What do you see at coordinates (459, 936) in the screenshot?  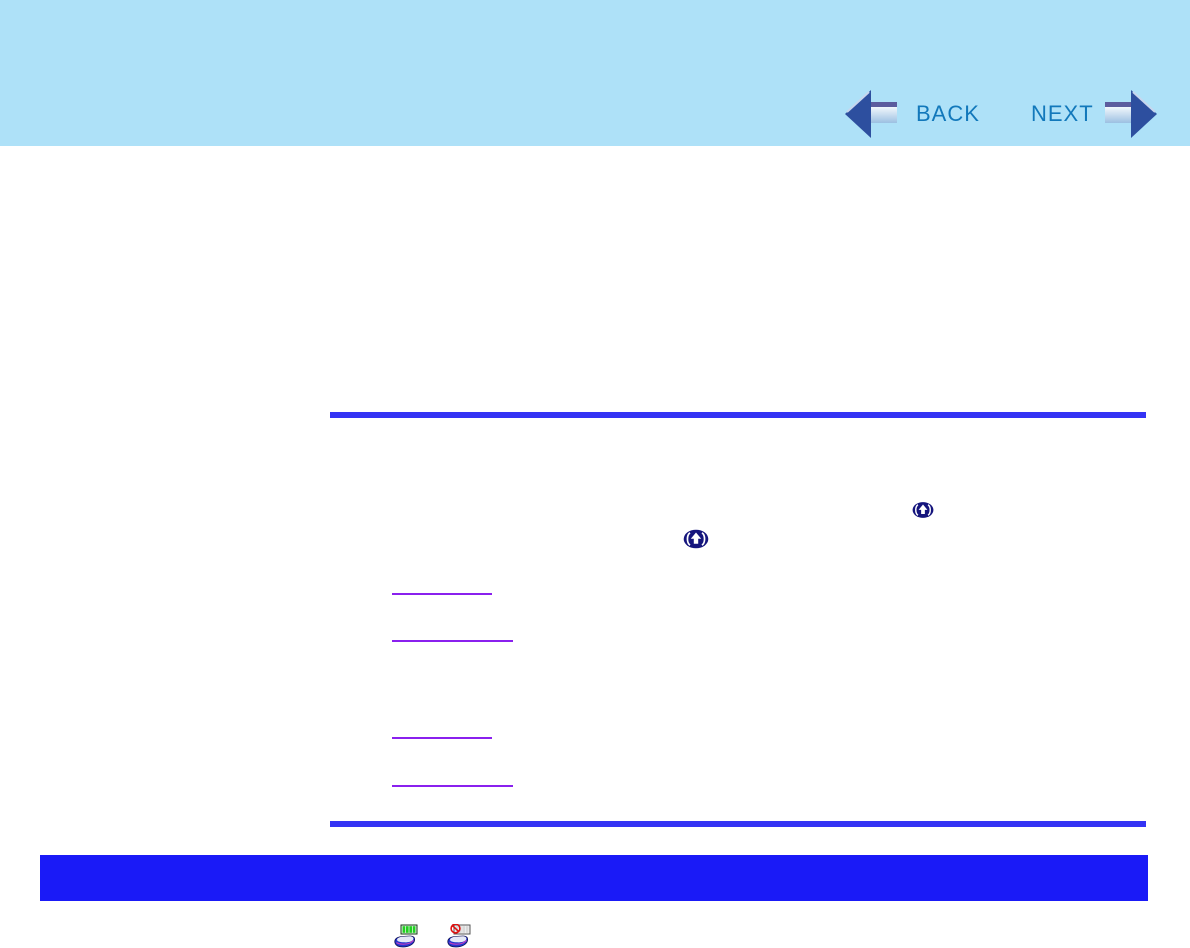 I see `battery-not-installed-icon` at bounding box center [459, 936].